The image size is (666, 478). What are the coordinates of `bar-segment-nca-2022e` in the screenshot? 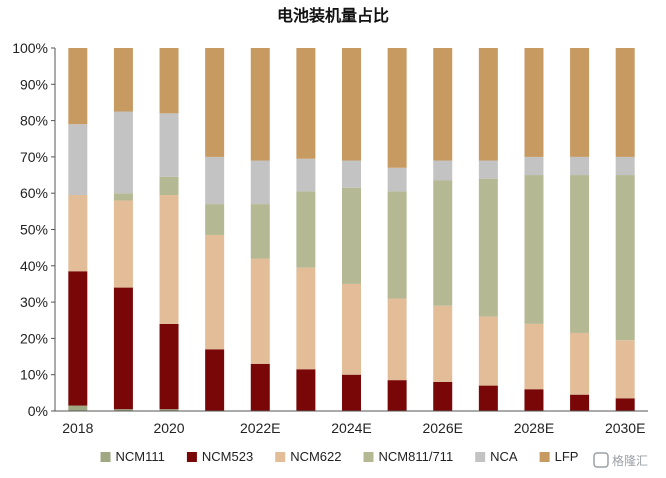 It's located at (260, 182).